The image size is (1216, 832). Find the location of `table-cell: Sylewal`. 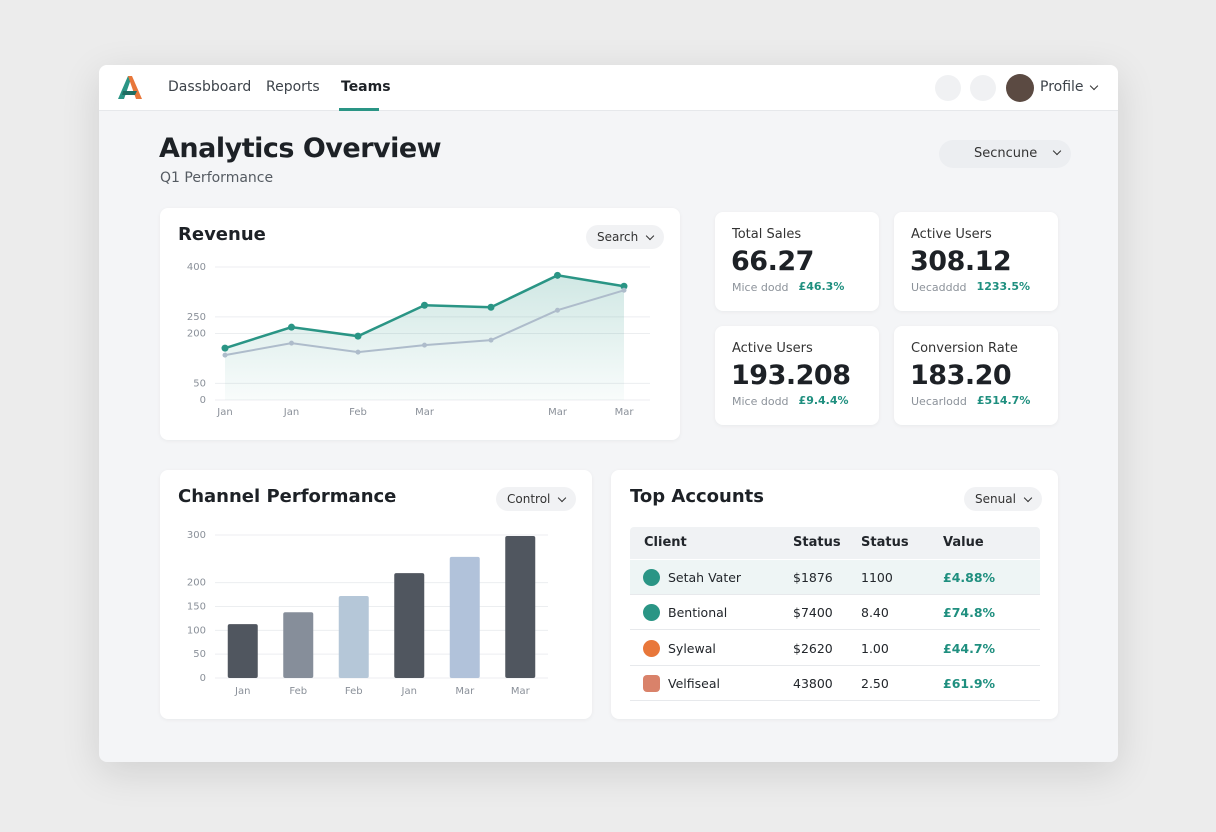

table-cell: Sylewal is located at coordinates (692, 648).